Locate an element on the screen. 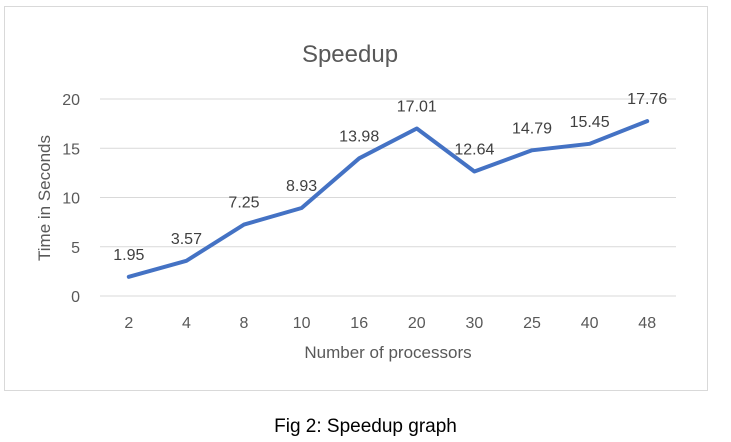 The image size is (731, 442). data-label: 8.93 is located at coordinates (301, 186).